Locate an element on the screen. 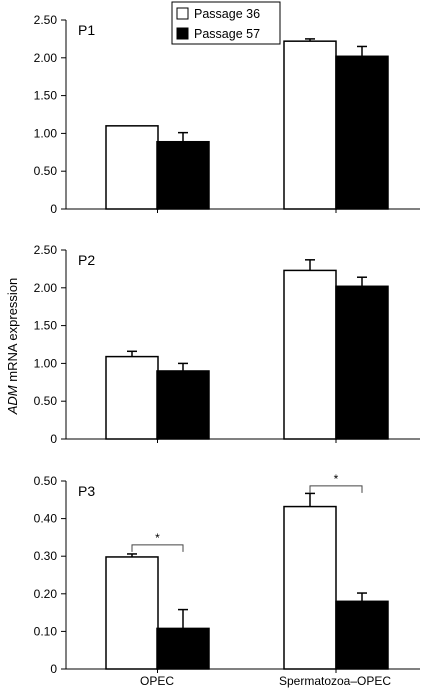 The width and height of the screenshot is (431, 692). panel-label: P3 is located at coordinates (86, 491).